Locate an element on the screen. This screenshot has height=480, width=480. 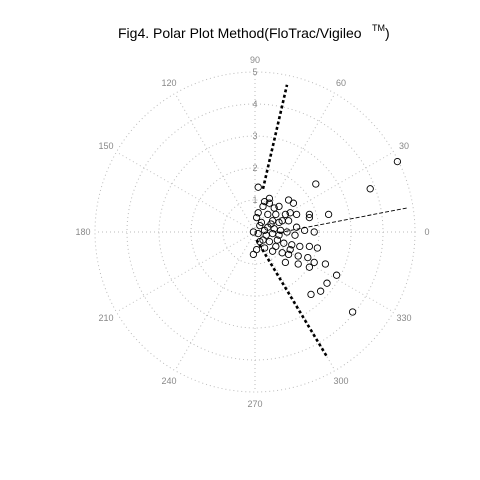
angle-label: 30 is located at coordinates (404, 146).